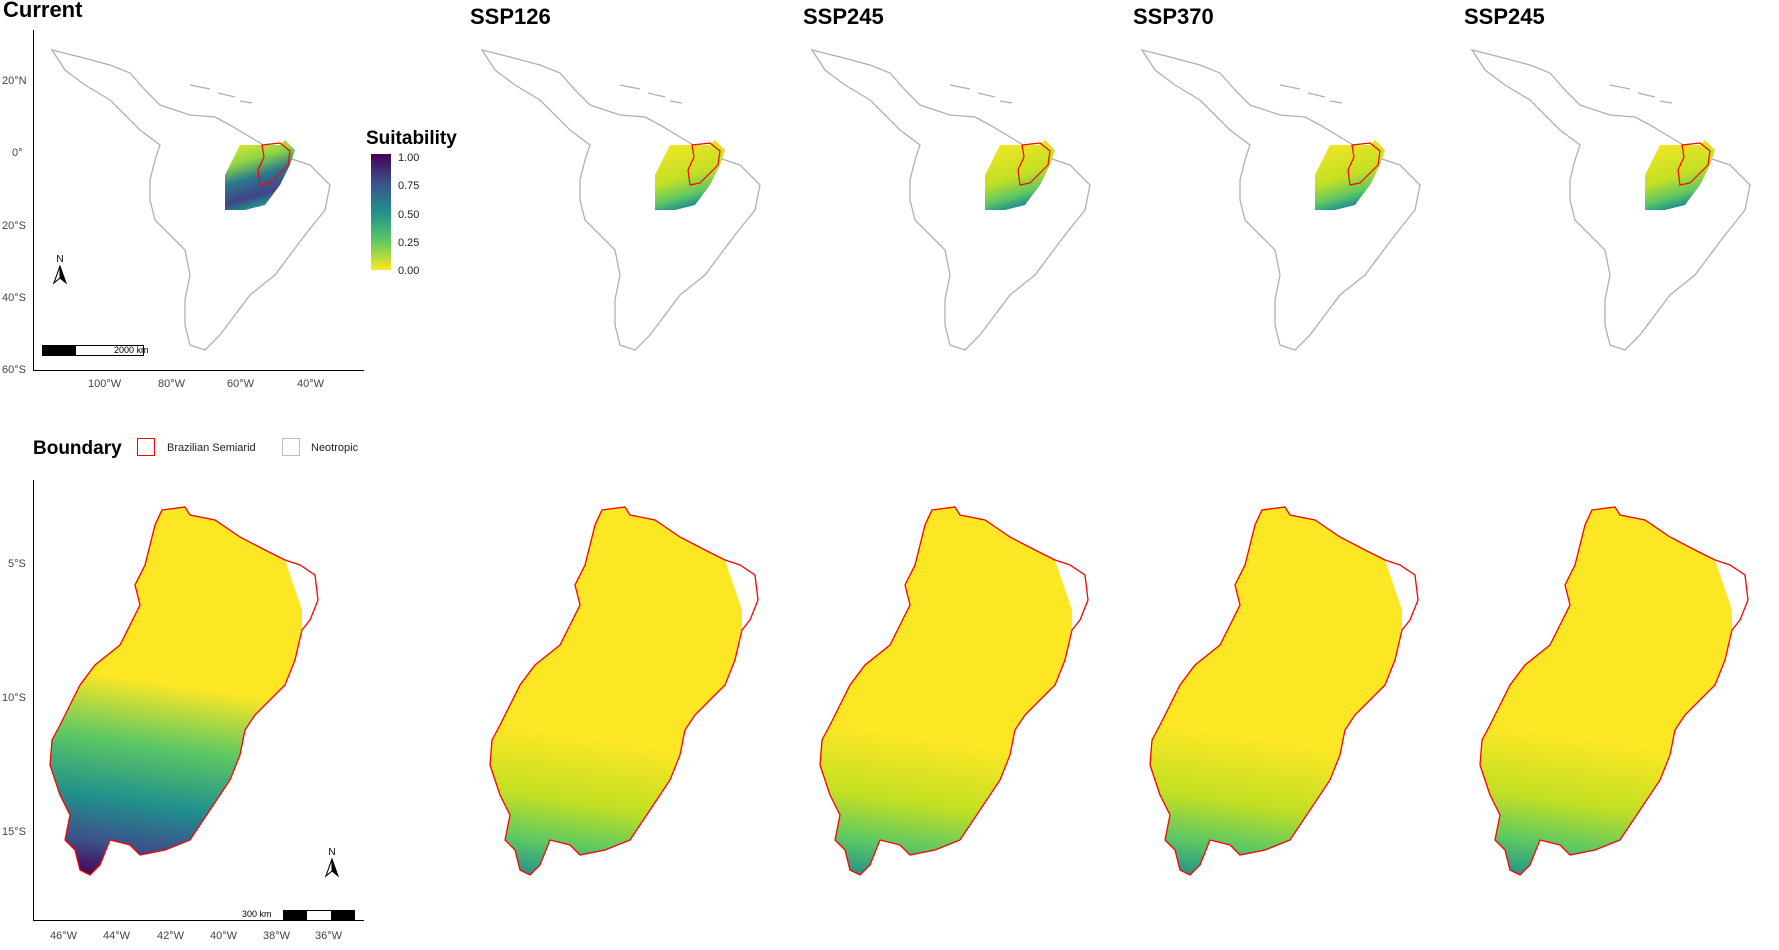 The width and height of the screenshot is (1779, 950). Describe the element at coordinates (221, 94) in the screenshot. I see `caribbean-islands` at that location.